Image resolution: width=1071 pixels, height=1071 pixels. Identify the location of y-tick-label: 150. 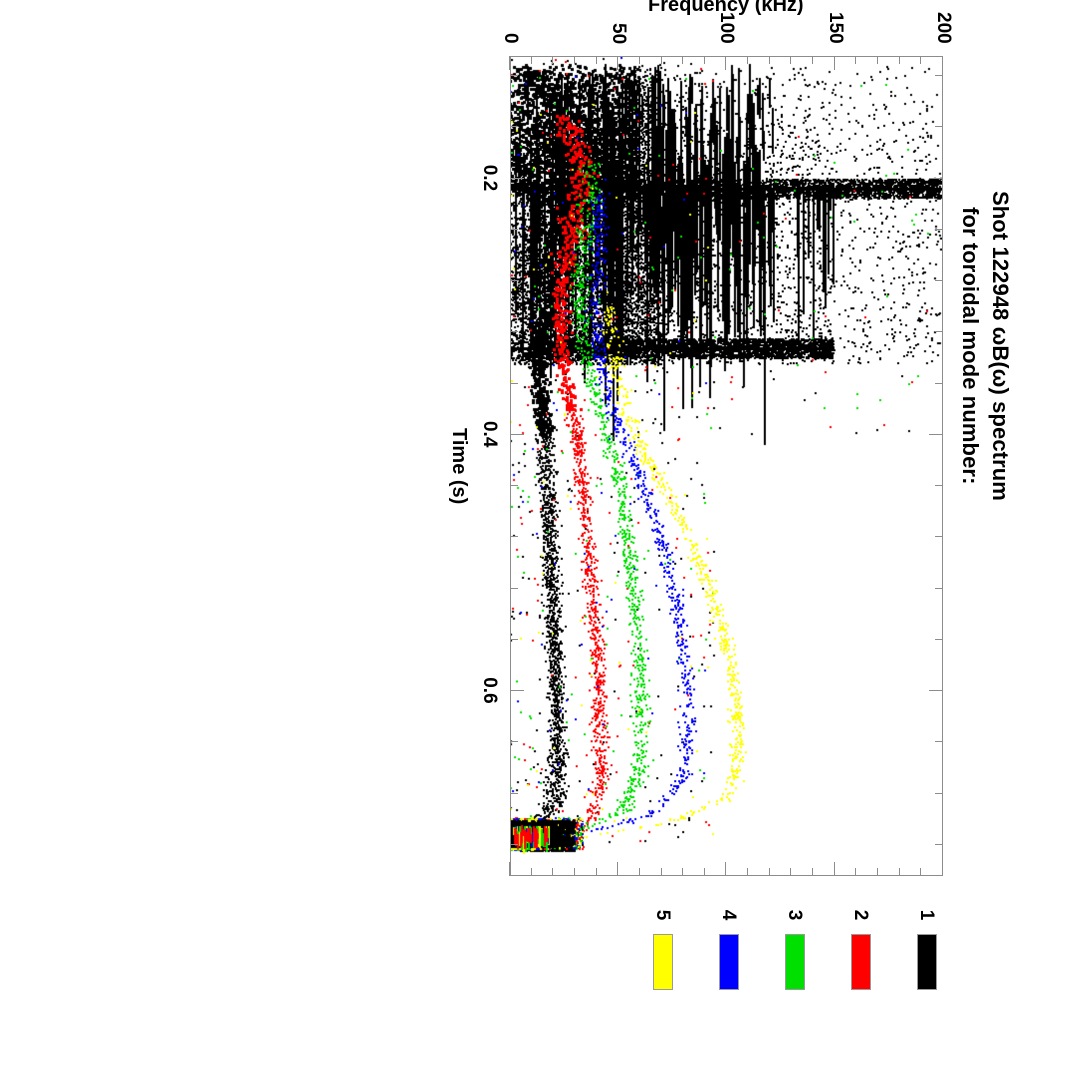
(835, 28).